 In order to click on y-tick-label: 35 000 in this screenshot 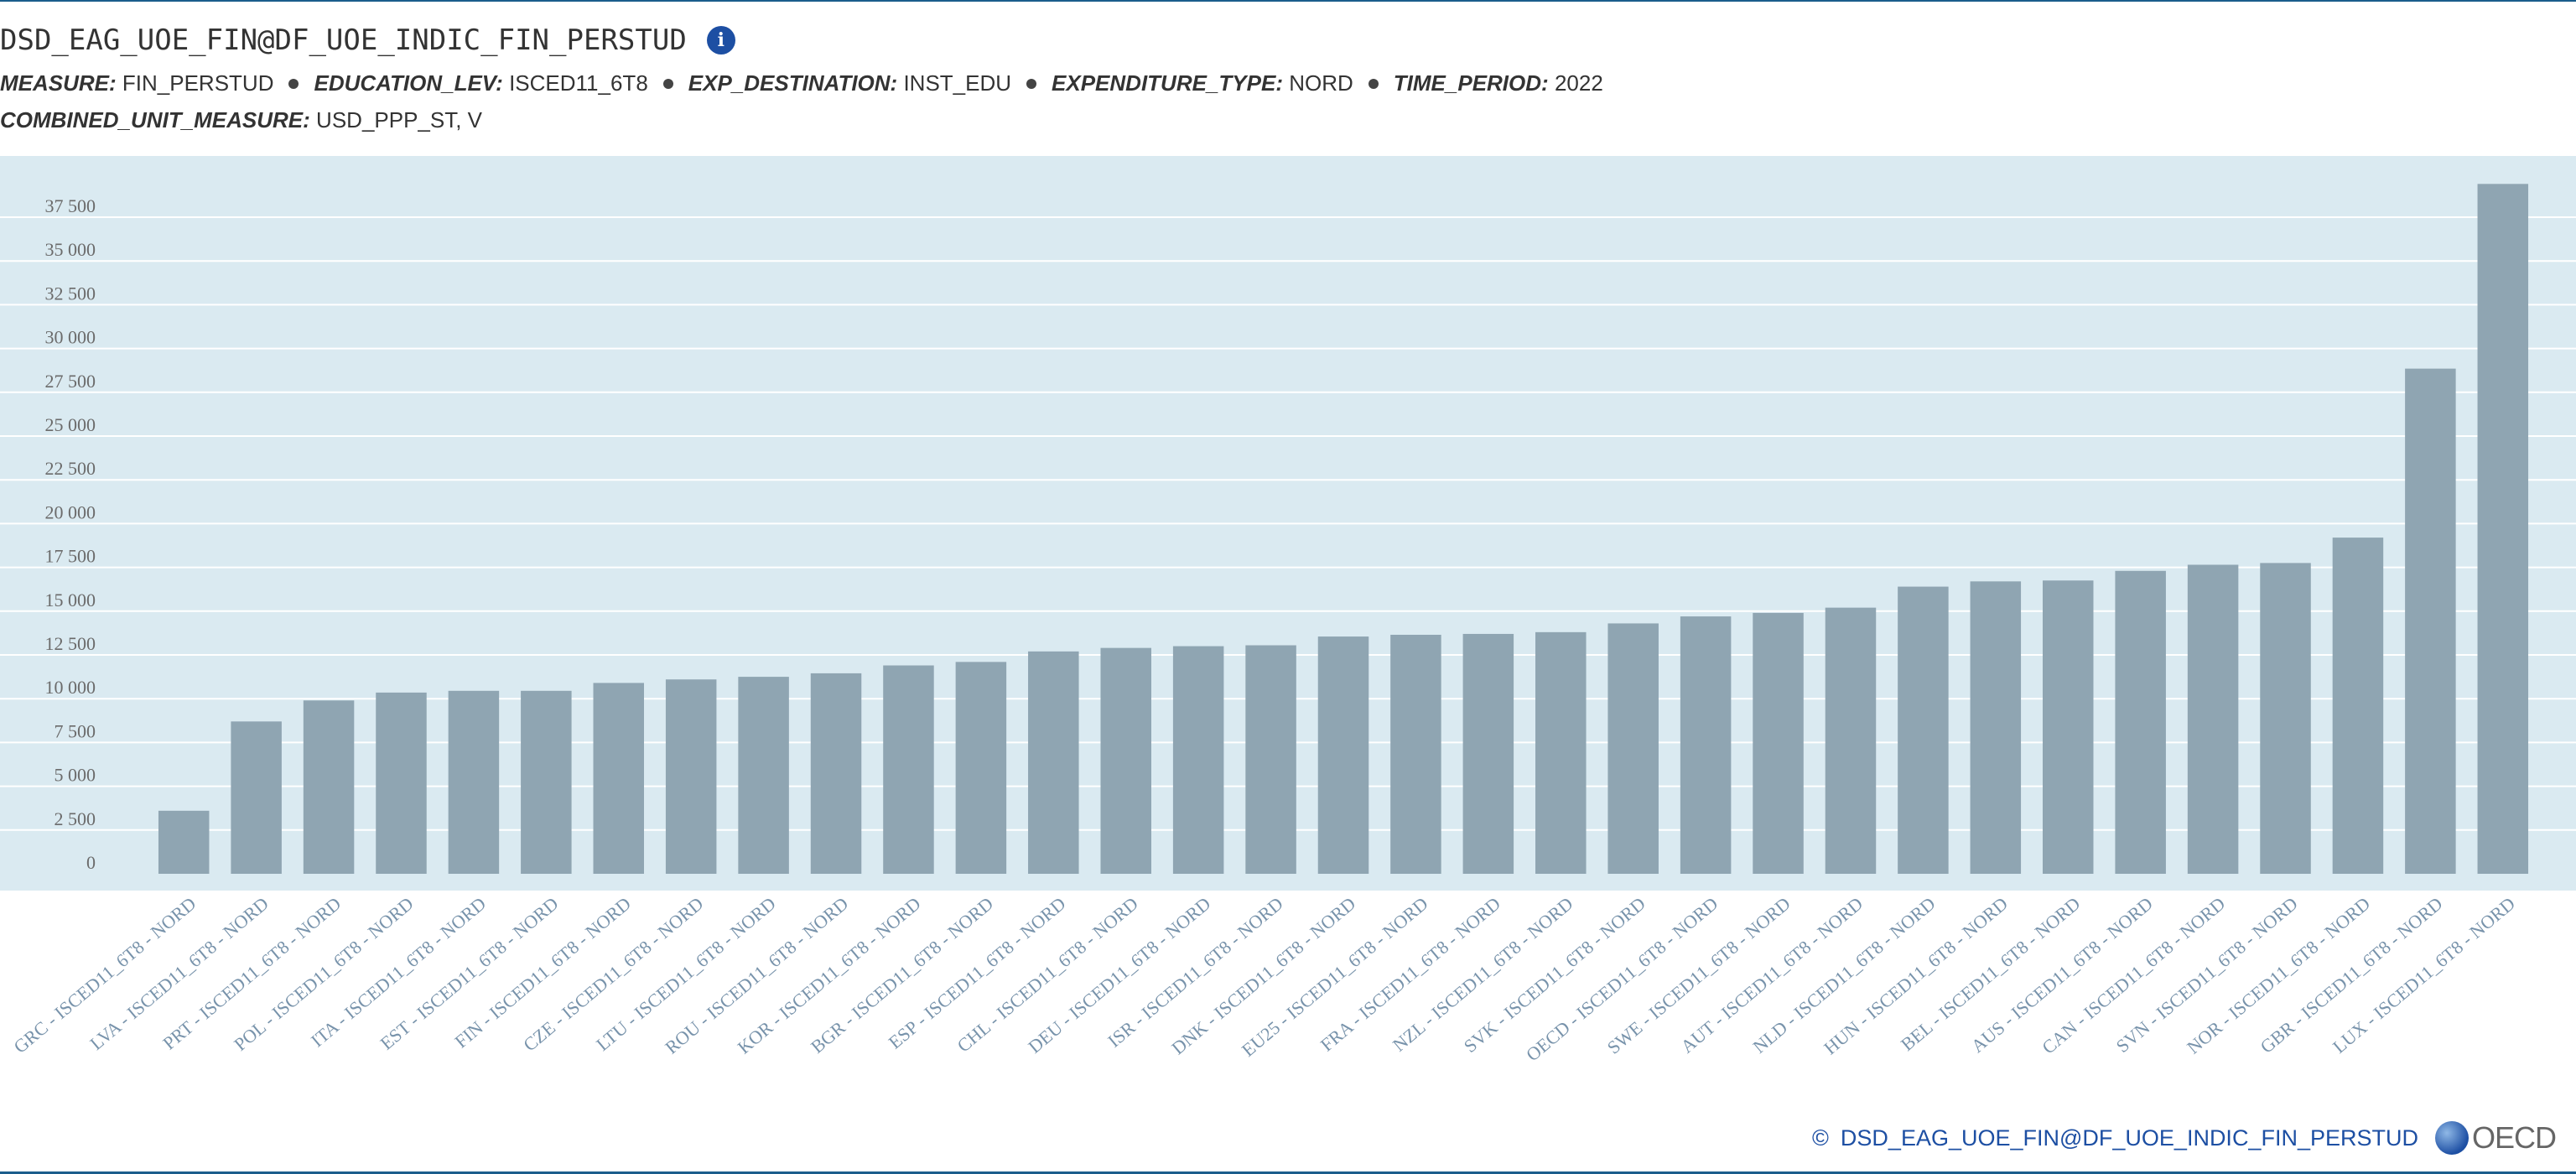, I will do `click(70, 249)`.